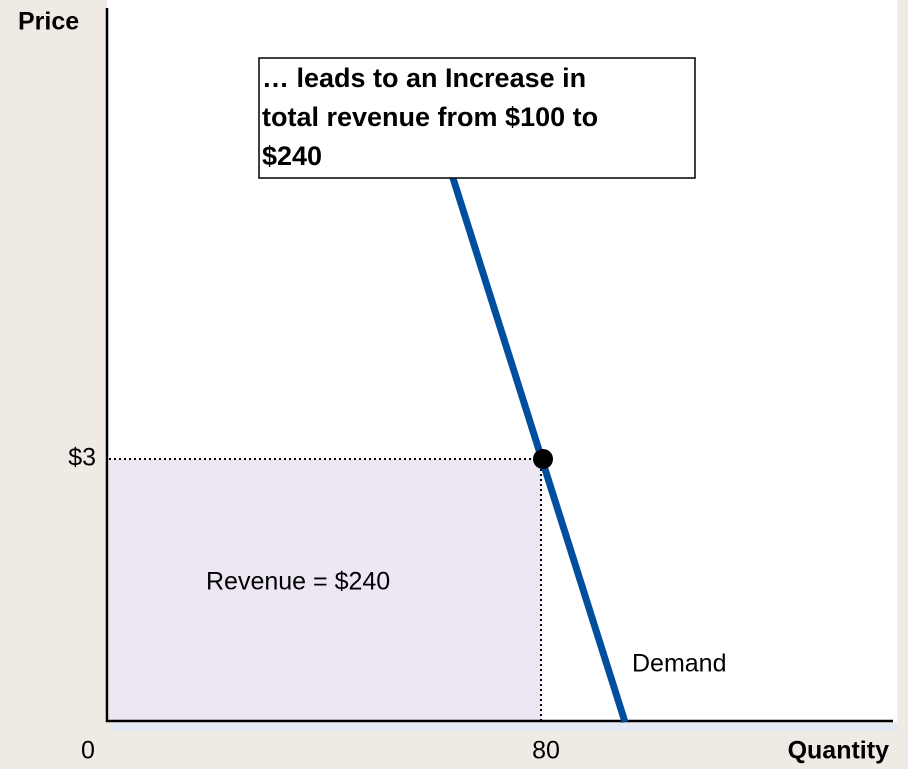 This screenshot has width=908, height=769. Describe the element at coordinates (88, 751) in the screenshot. I see `origin-label: 0` at that location.